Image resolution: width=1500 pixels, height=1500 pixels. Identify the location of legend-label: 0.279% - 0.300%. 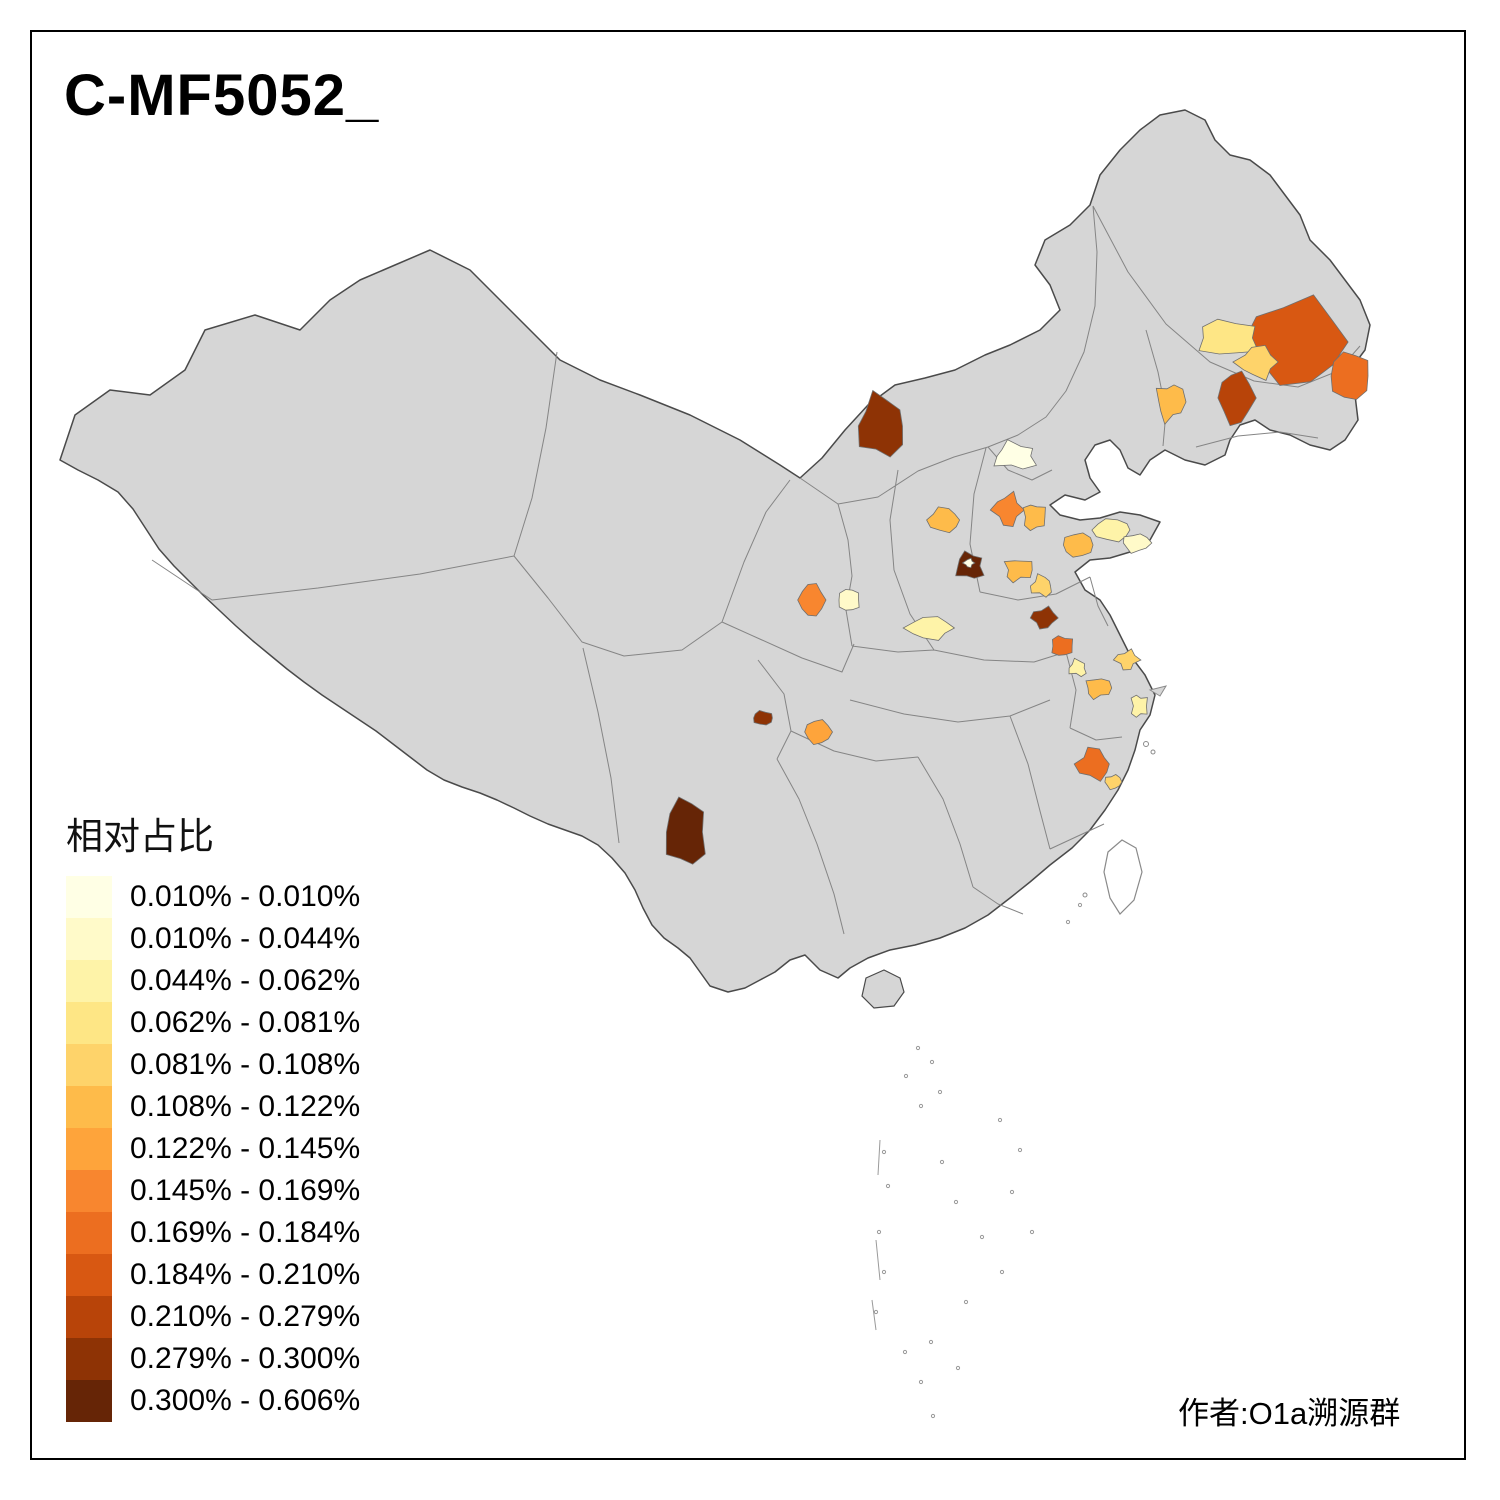
(245, 1358).